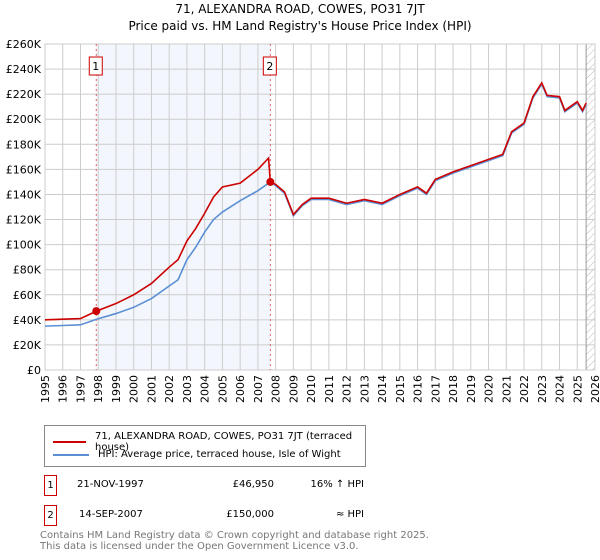 Image resolution: width=600 pixels, height=560 pixels. What do you see at coordinates (134, 389) in the screenshot?
I see `x-tick-label: 2000` at bounding box center [134, 389].